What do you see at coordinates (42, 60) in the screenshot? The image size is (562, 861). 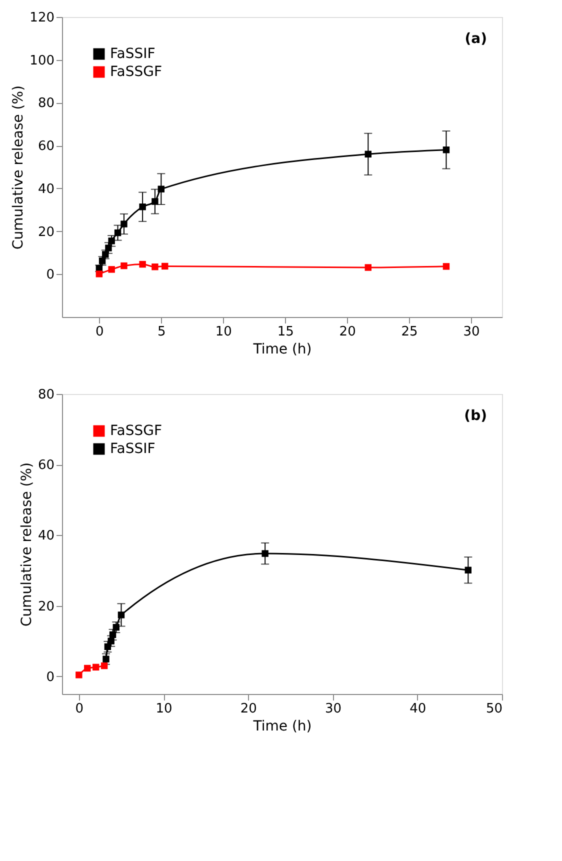 I see `y-tick-label: 100` at bounding box center [42, 60].